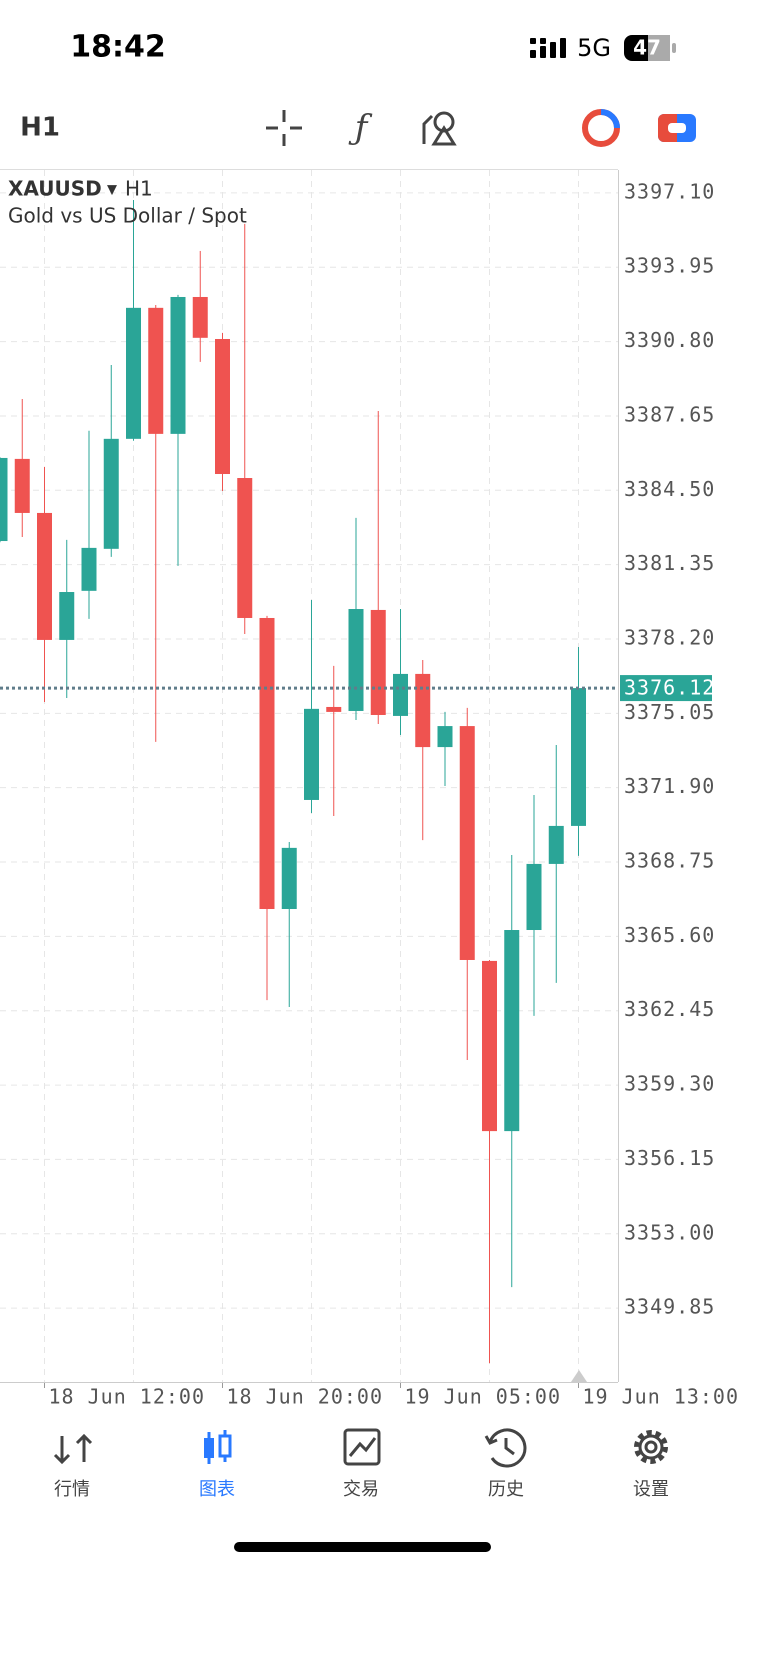  I want to click on chart-symbol: XAUUSD, so click(55, 189).